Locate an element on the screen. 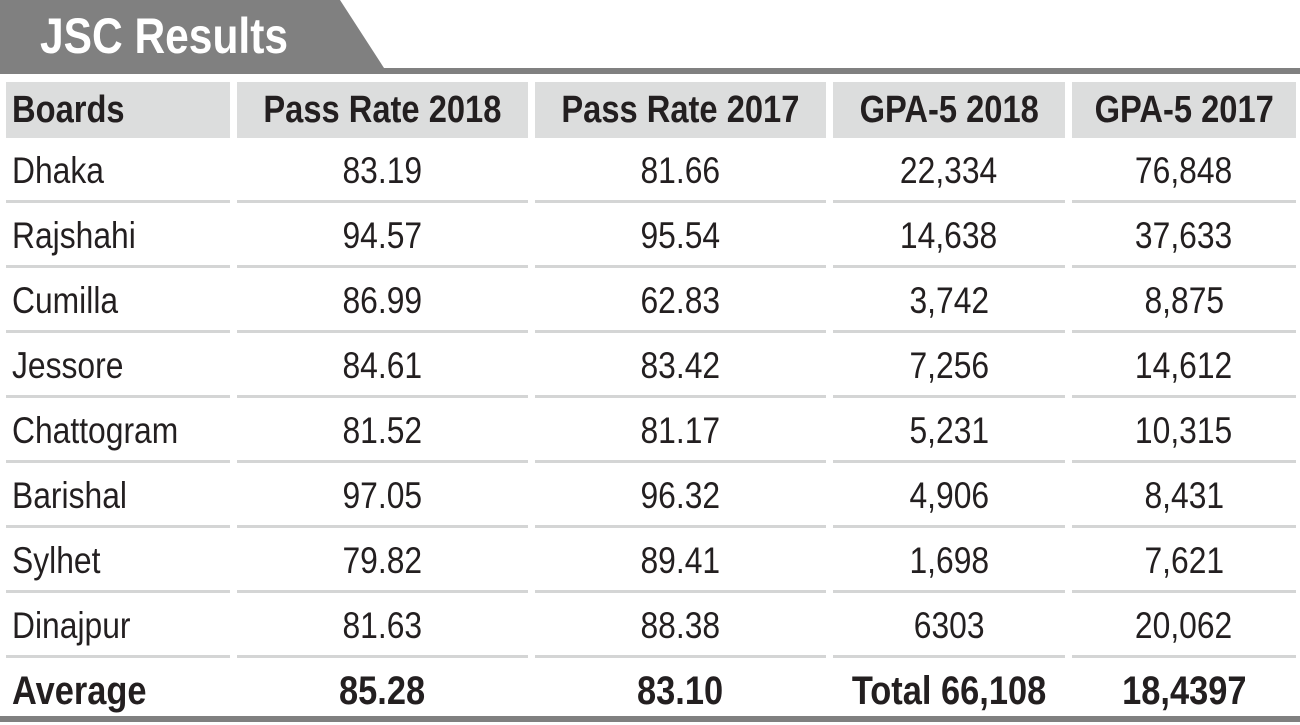  title-banner is located at coordinates (192, 34).